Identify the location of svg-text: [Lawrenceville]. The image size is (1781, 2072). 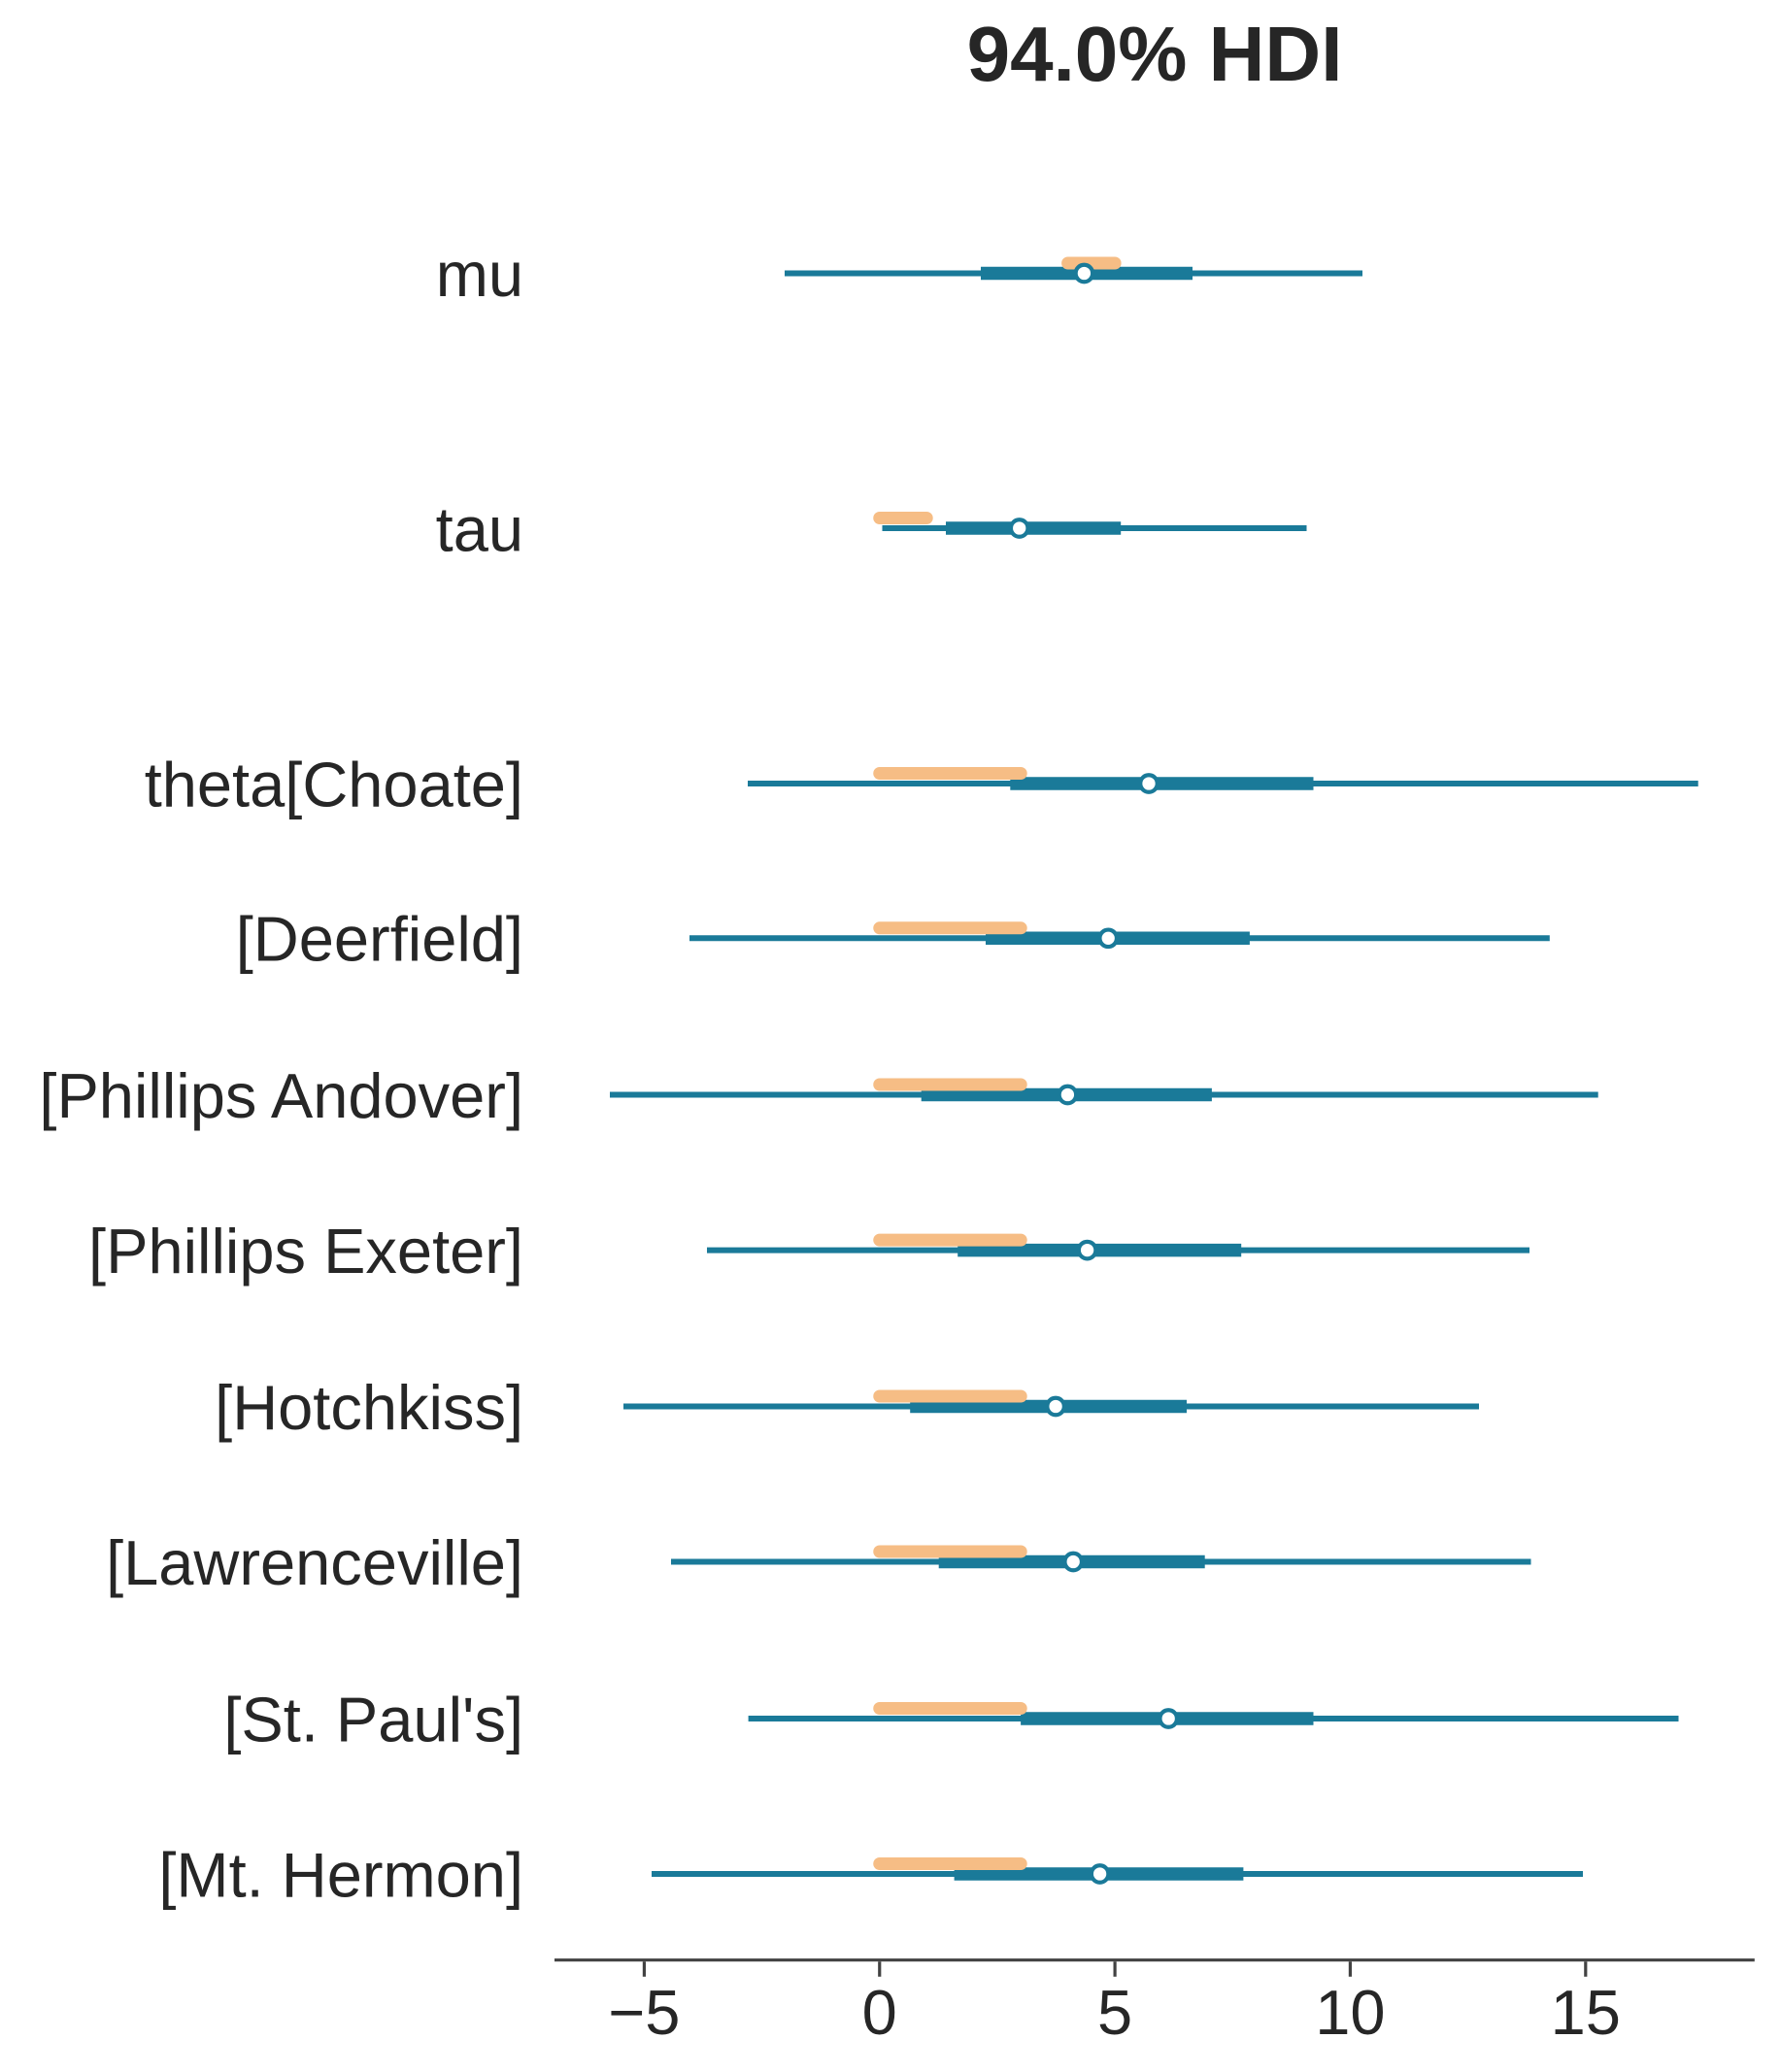
(314, 1562).